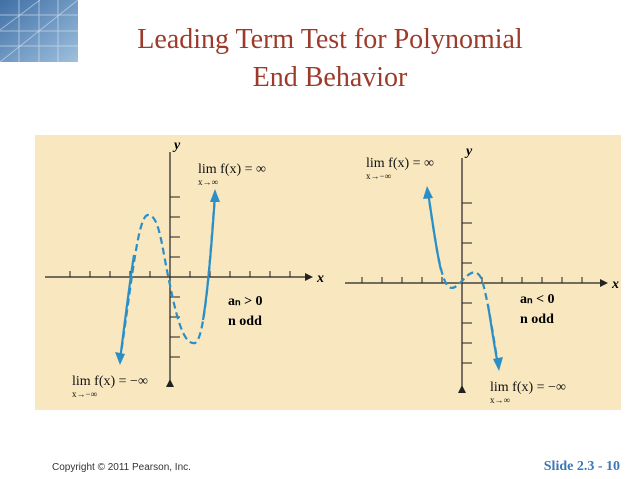 The image size is (638, 479). Describe the element at coordinates (245, 301) in the screenshot. I see `condition: aₙ > 0` at that location.